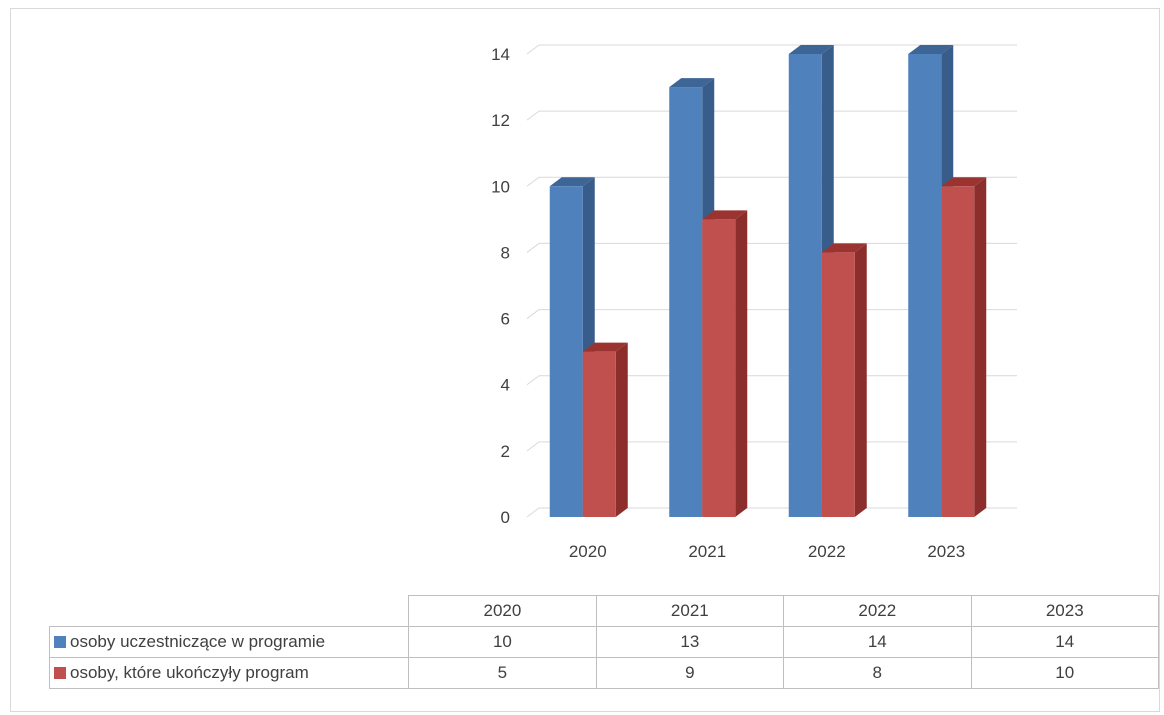 The image size is (1164, 715). I want to click on table-header-cell: 2020, so click(502, 611).